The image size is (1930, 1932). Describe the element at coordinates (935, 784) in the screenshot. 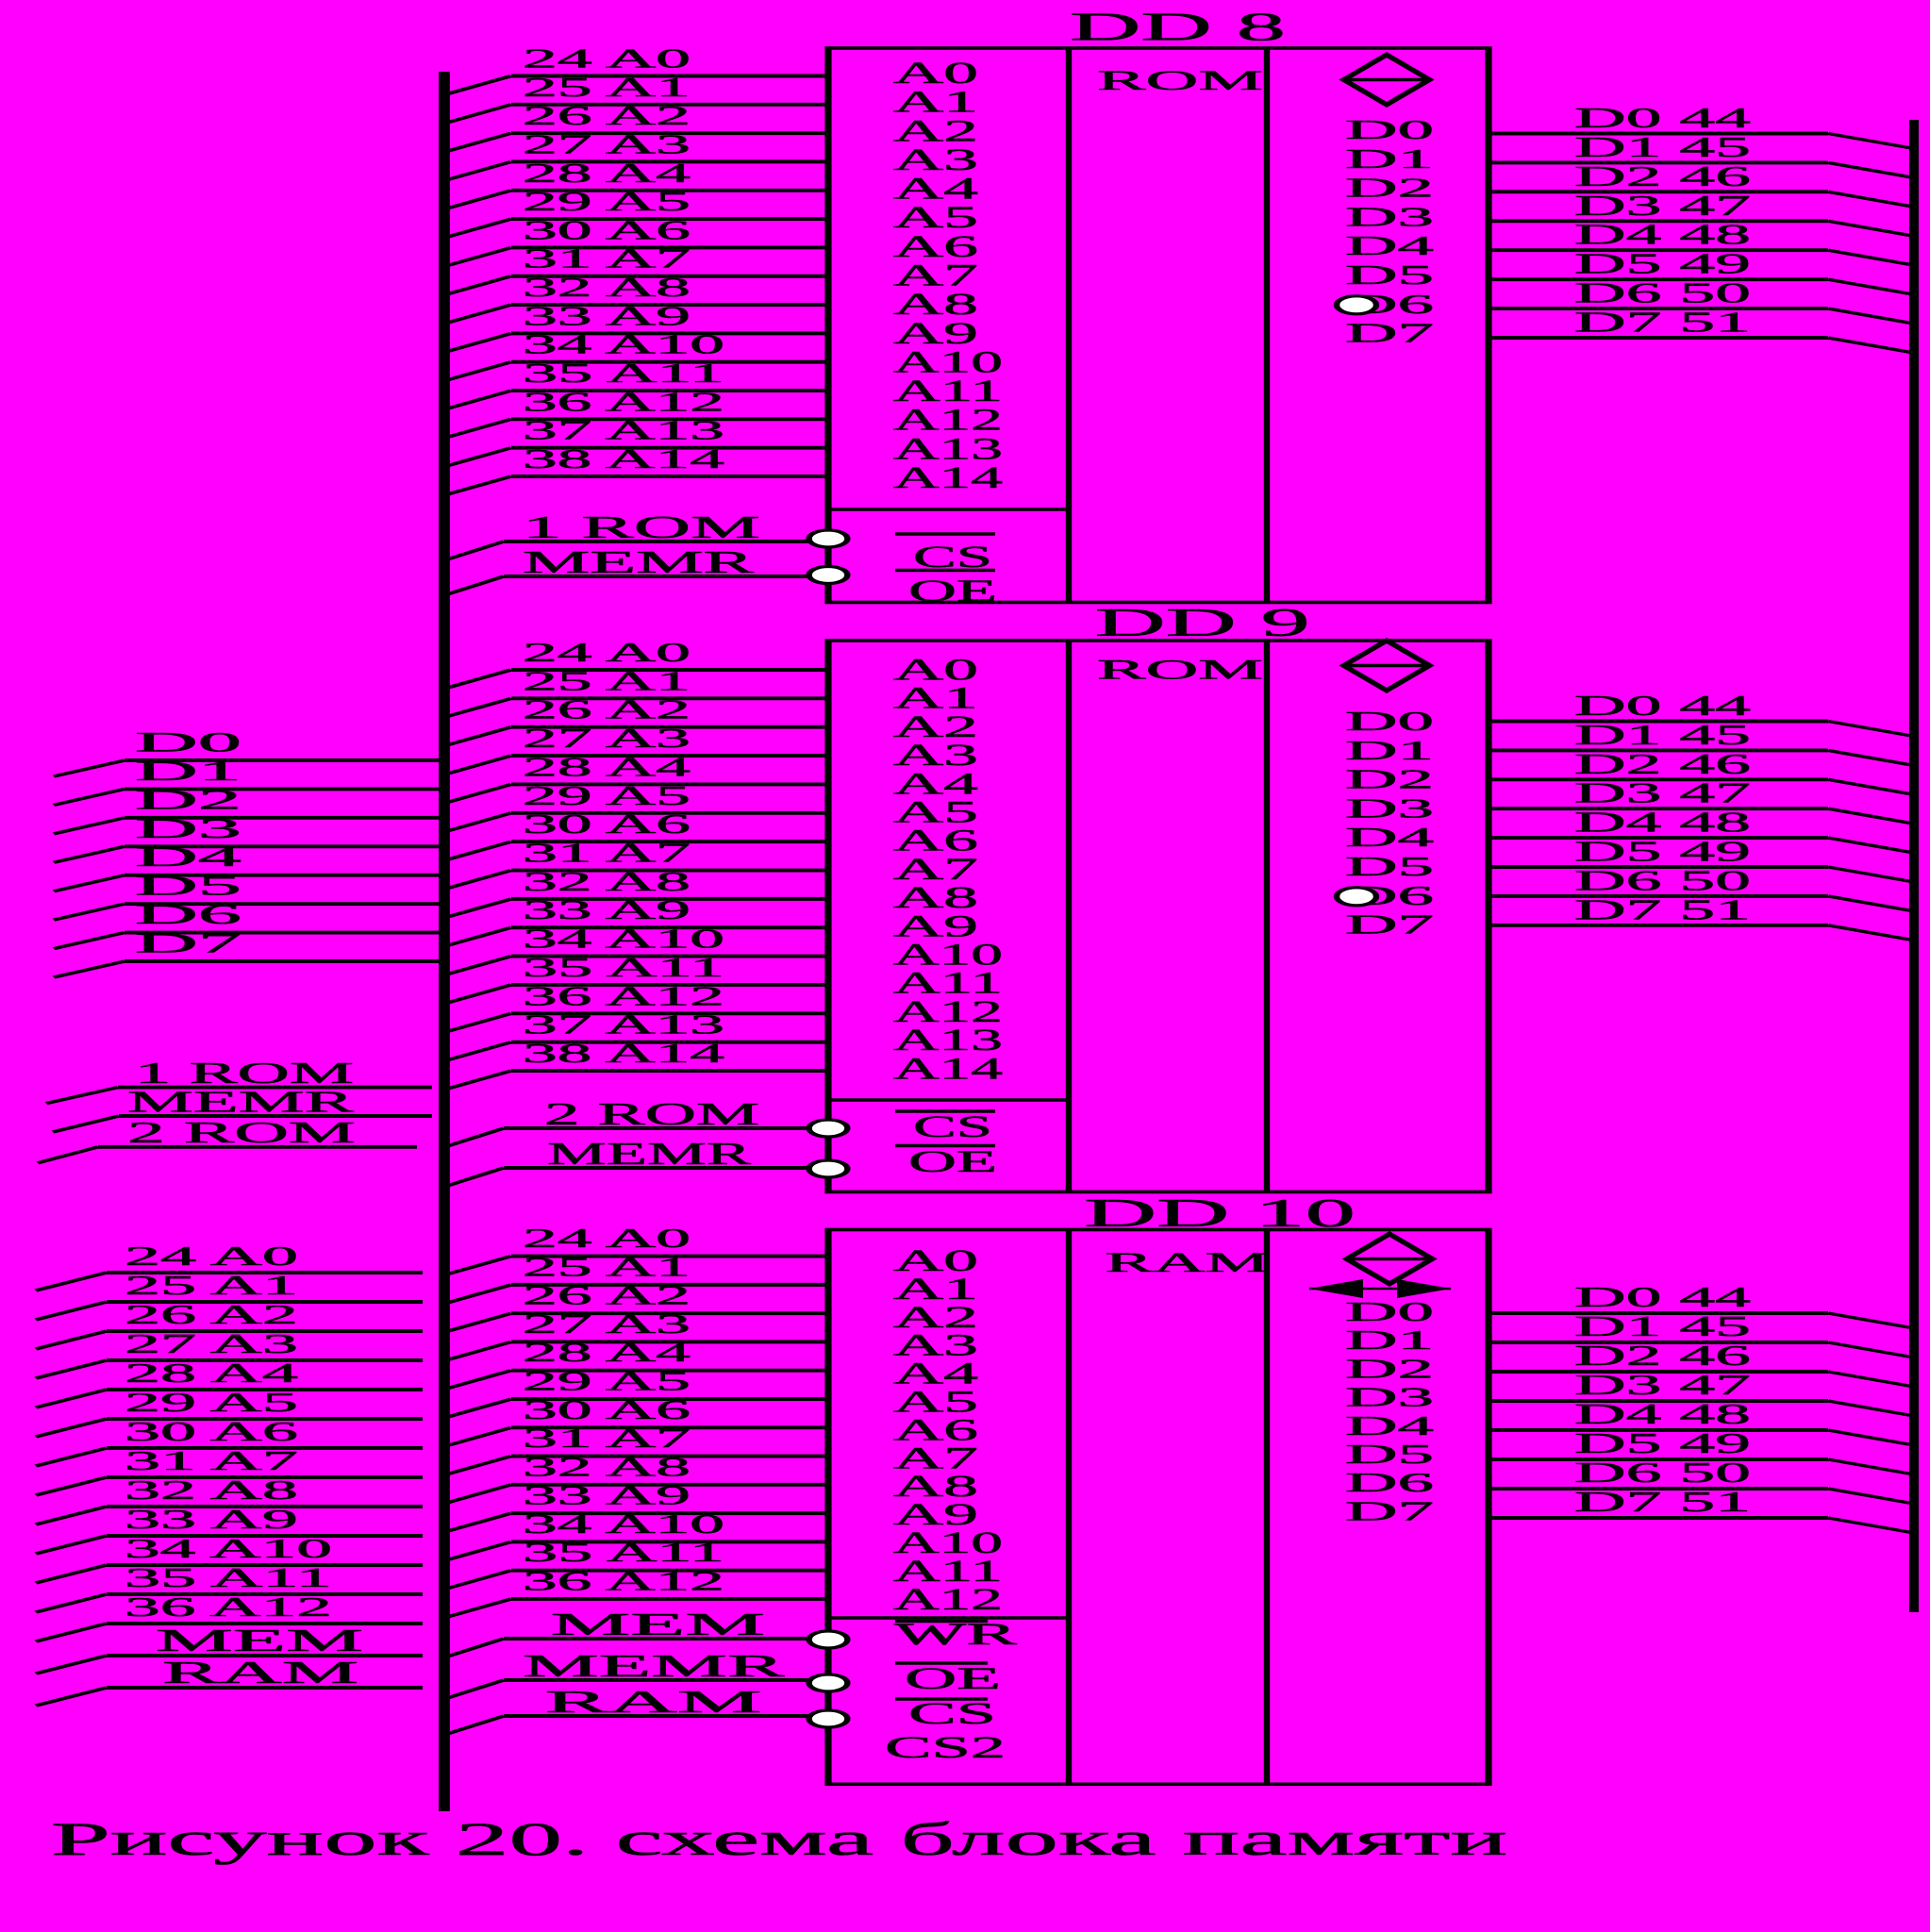

I see `svg-text: A4` at that location.